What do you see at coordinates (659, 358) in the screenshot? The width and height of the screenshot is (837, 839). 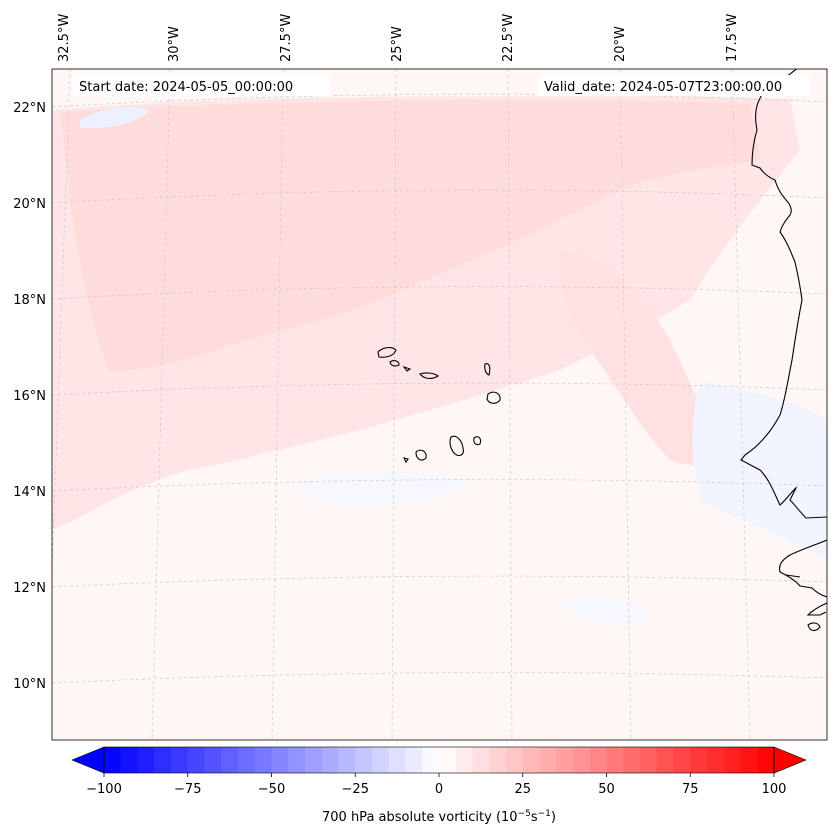 I see `vorticity-positive-streak` at bounding box center [659, 358].